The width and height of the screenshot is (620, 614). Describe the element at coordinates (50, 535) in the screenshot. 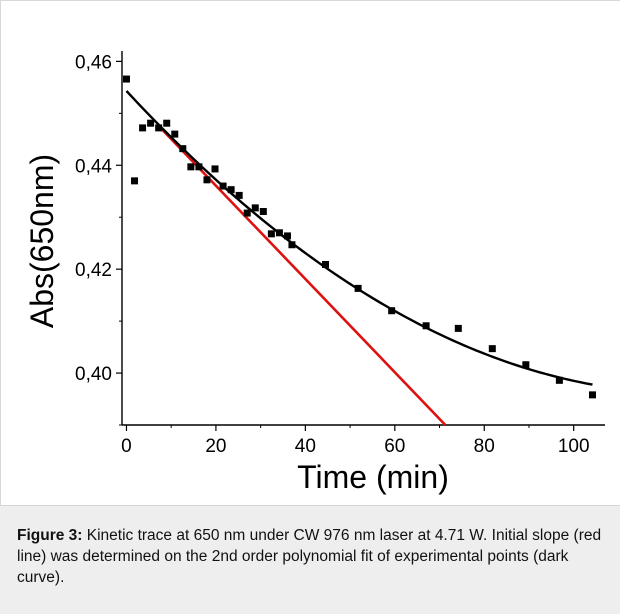

I see `caption-label: Figure 3:` at that location.